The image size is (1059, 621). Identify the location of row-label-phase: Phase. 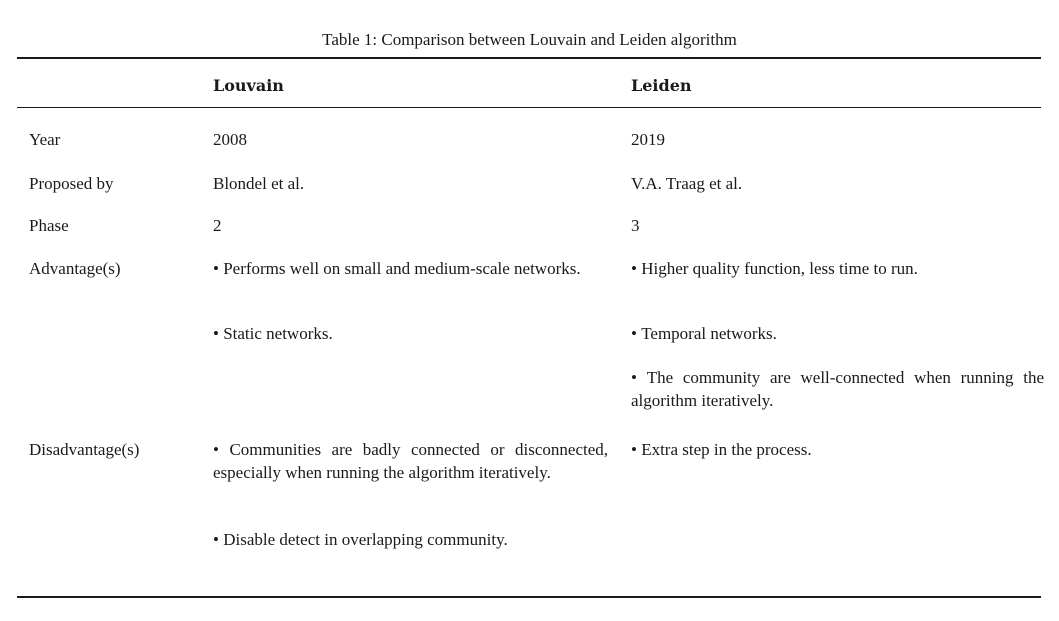
(49, 225).